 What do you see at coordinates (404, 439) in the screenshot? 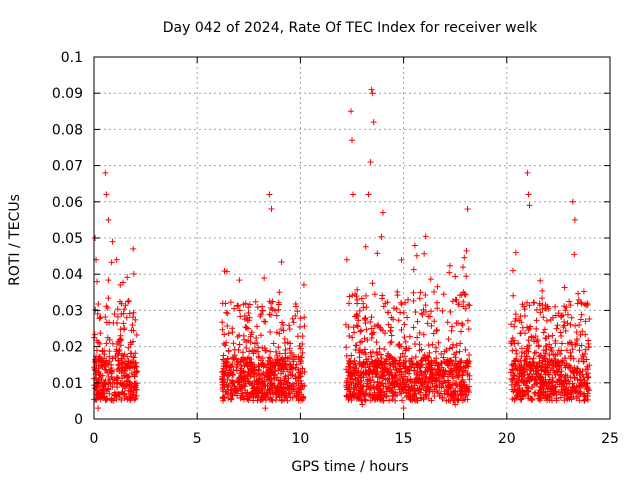
I see `x-tick-label: 15` at bounding box center [404, 439].